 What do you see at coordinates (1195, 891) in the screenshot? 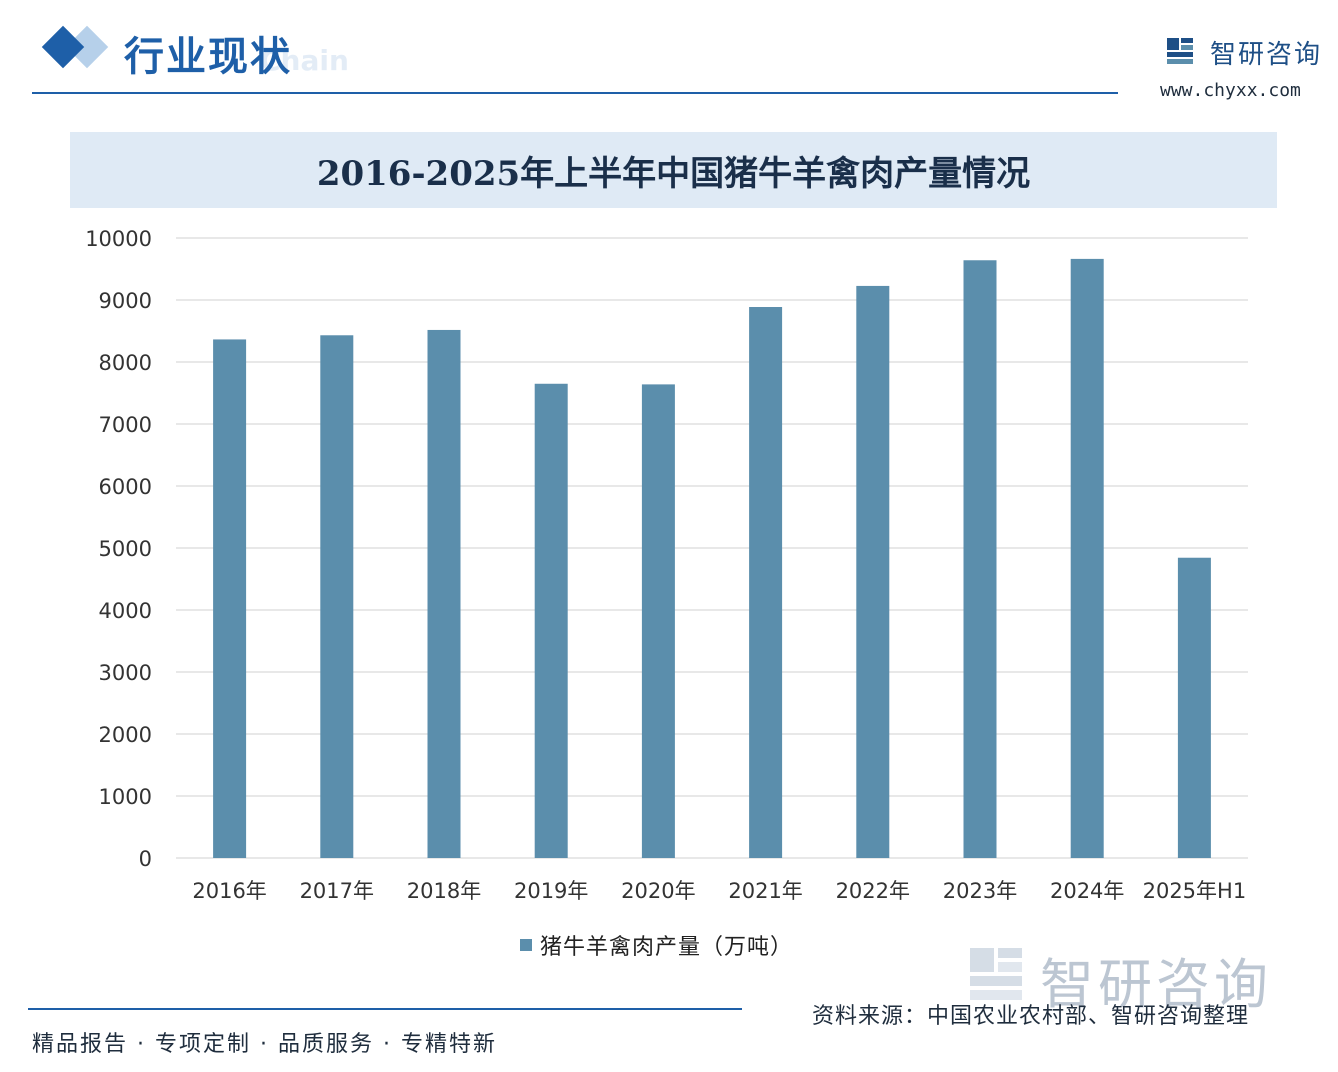
I see `x-tick-label: 2025年H1` at bounding box center [1195, 891].